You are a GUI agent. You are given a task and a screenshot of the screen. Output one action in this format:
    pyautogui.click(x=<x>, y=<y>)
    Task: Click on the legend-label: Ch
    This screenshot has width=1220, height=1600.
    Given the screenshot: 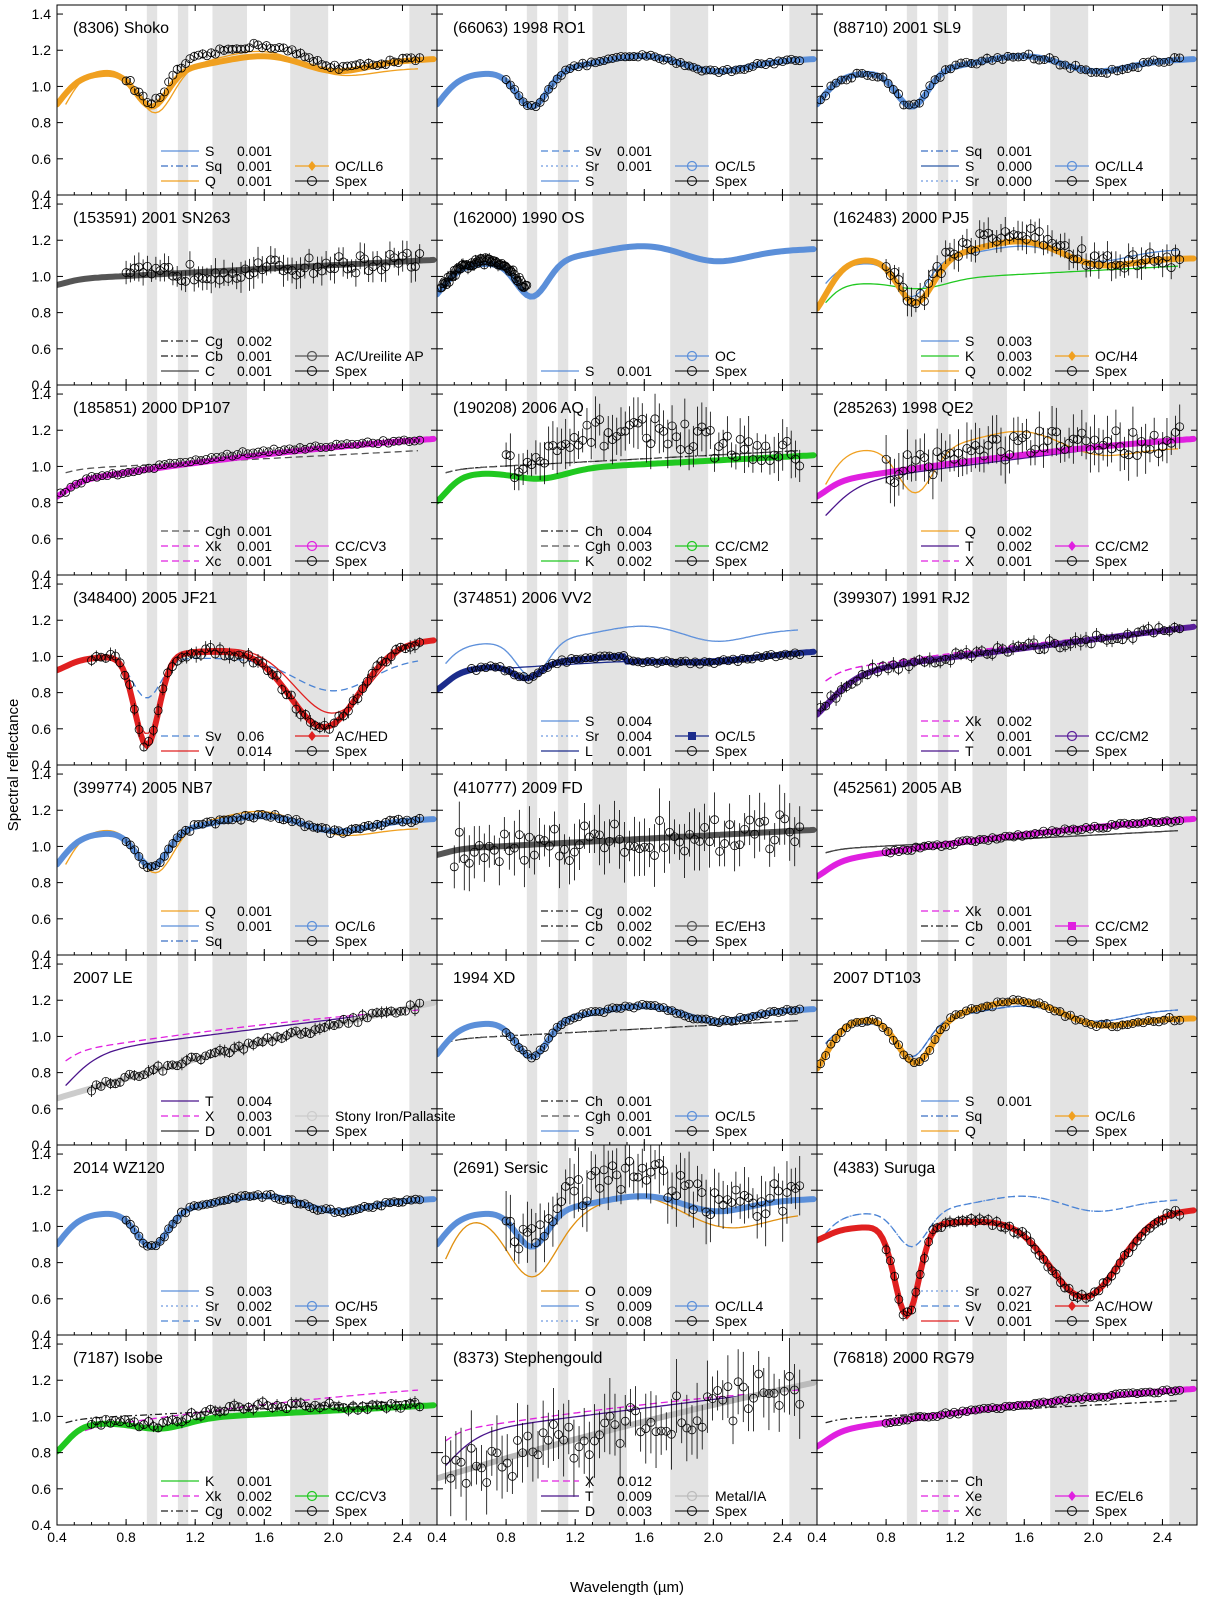 What is the action you would take?
    pyautogui.click(x=594, y=531)
    